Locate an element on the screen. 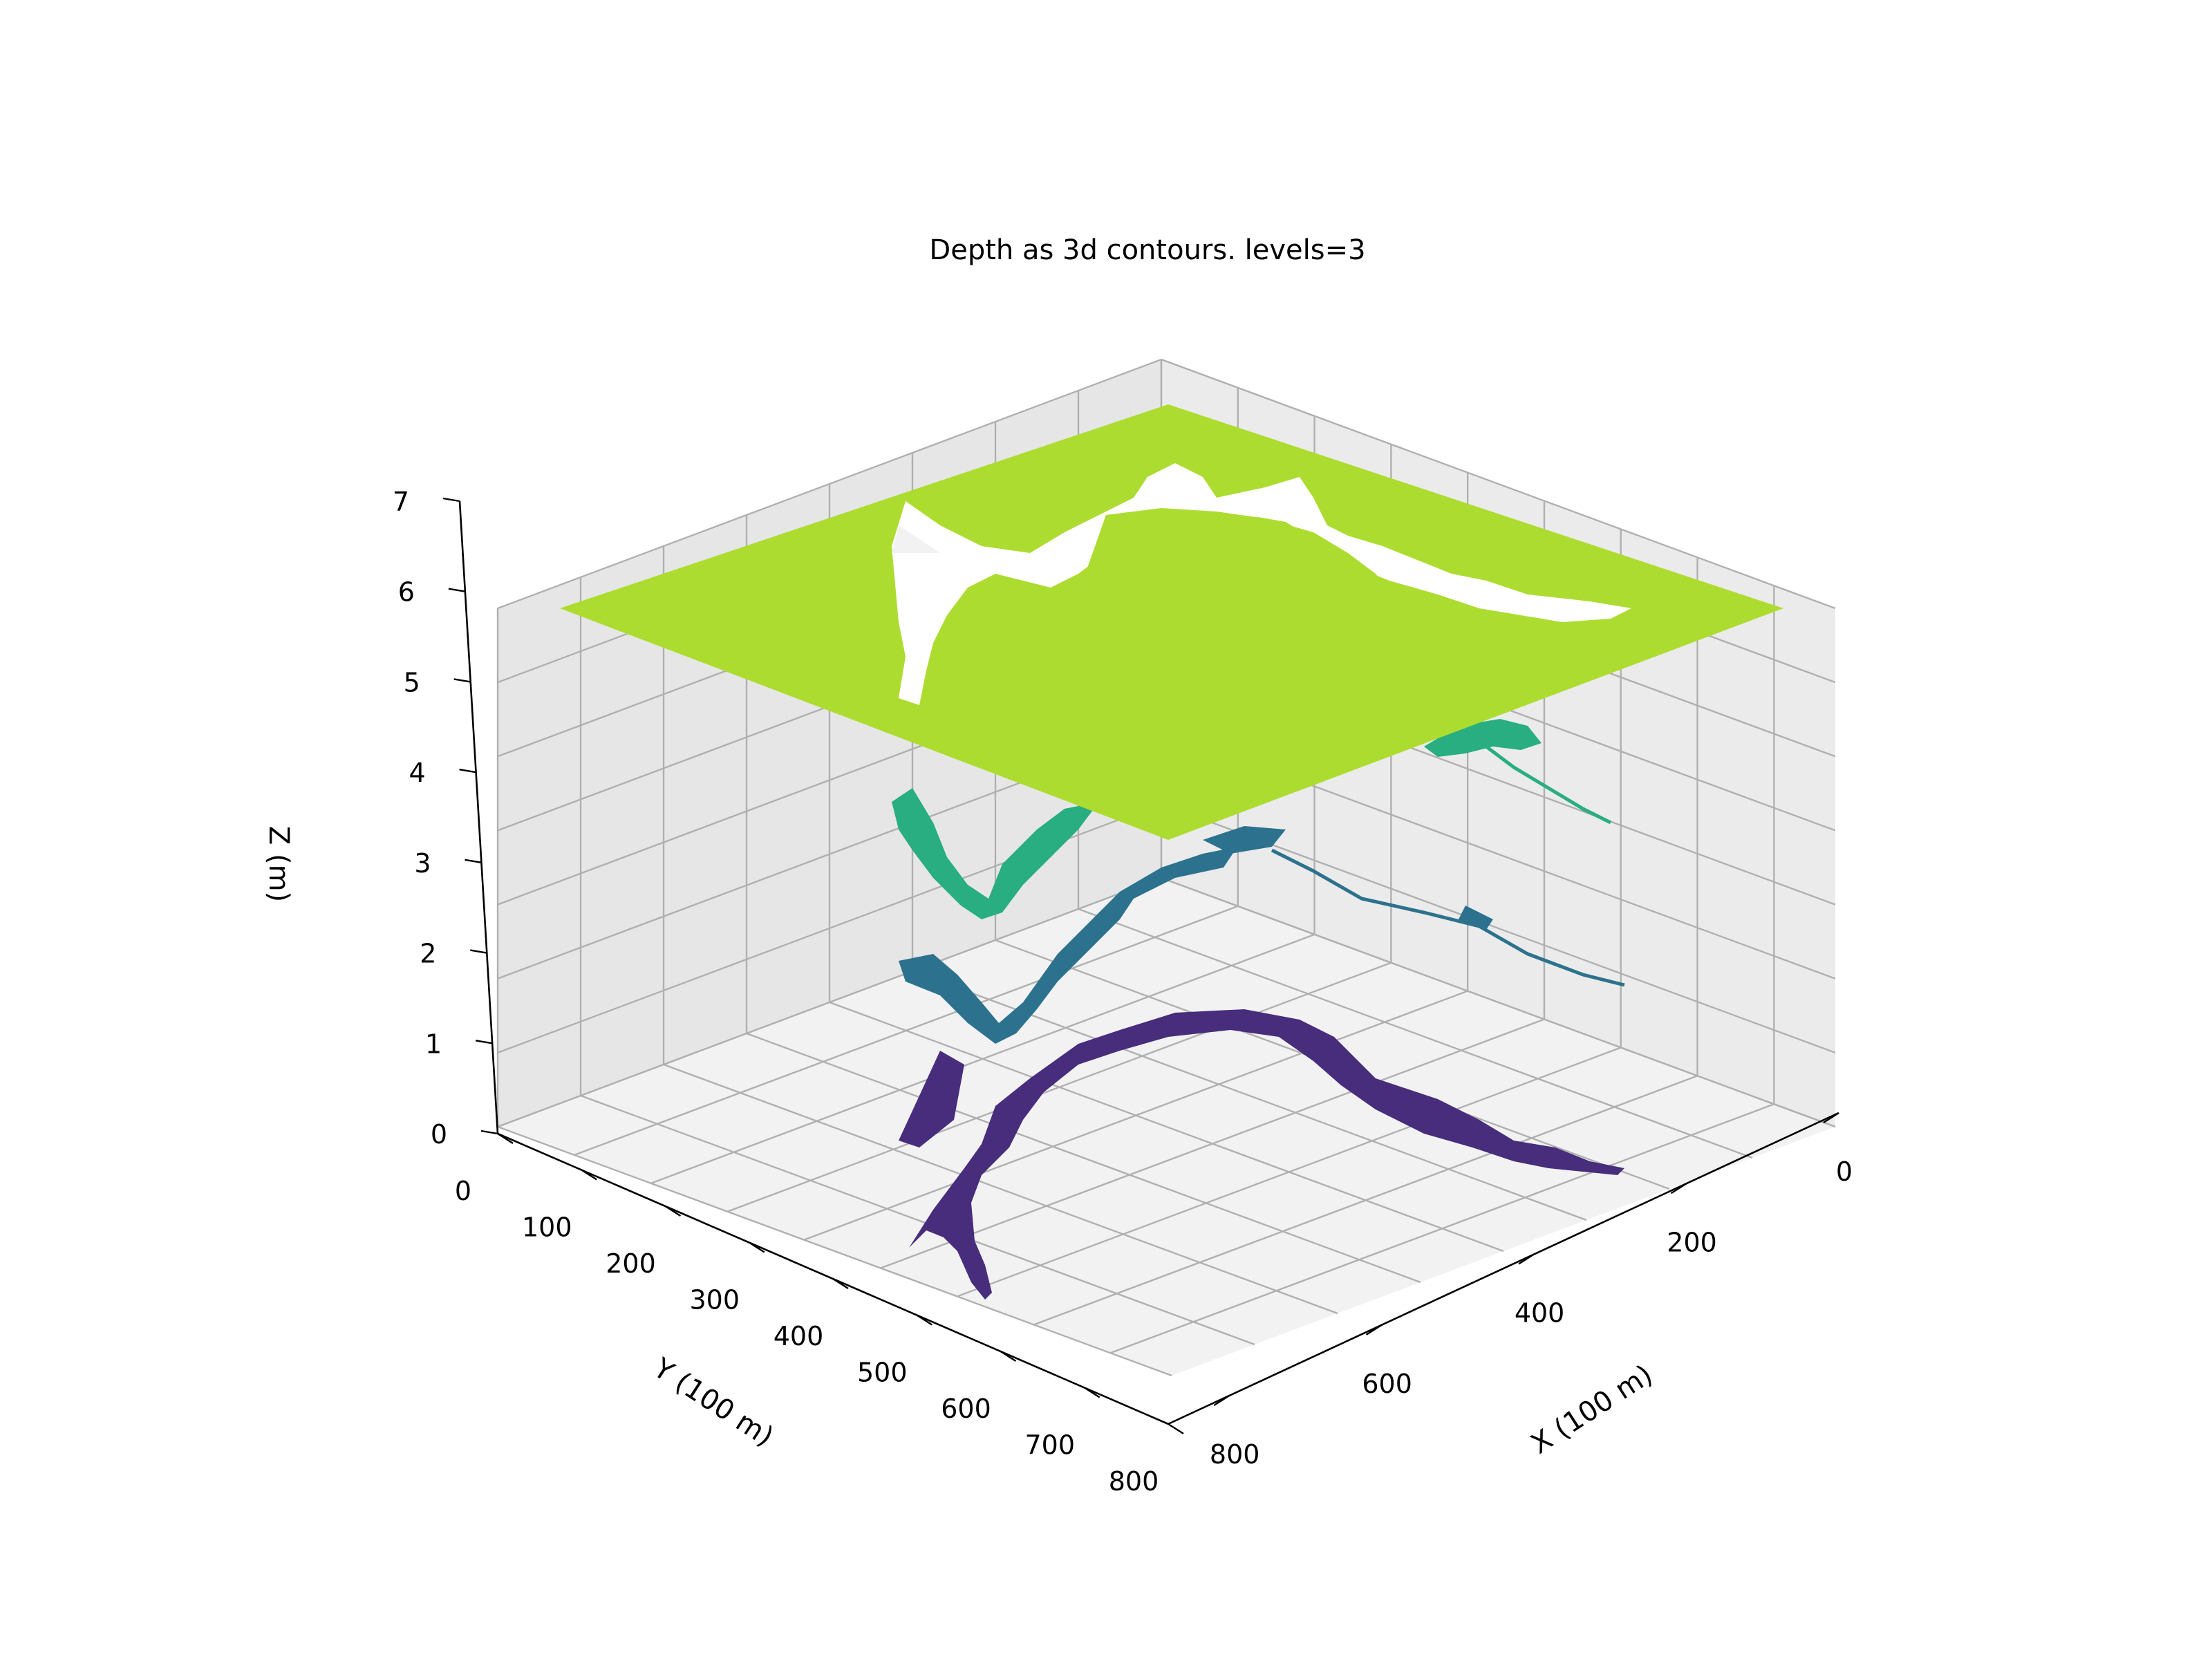 This screenshot has height=1659, width=2212. z-tick-label: 4 is located at coordinates (417, 773).